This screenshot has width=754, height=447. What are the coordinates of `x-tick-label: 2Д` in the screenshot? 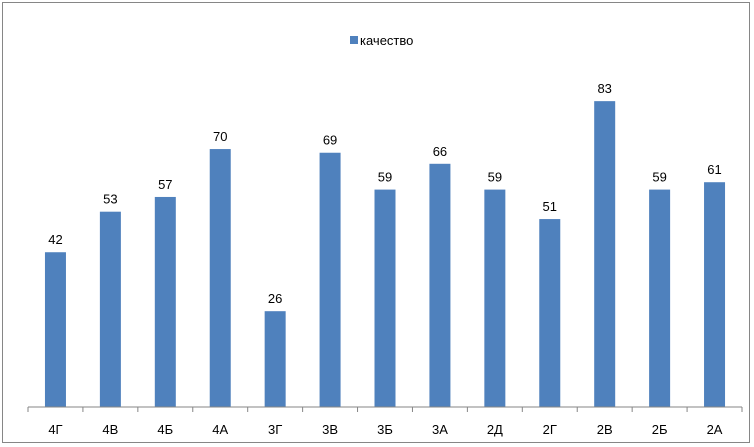 It's located at (495, 429).